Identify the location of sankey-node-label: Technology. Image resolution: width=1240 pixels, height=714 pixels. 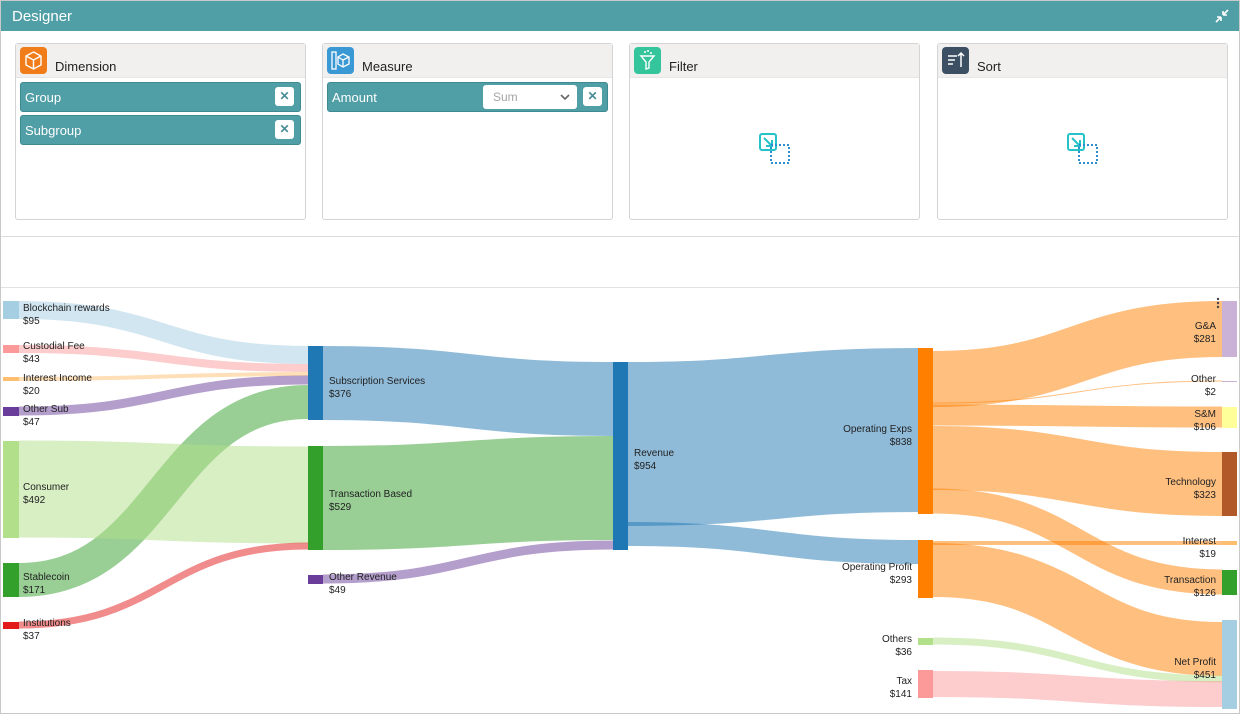
(1190, 482).